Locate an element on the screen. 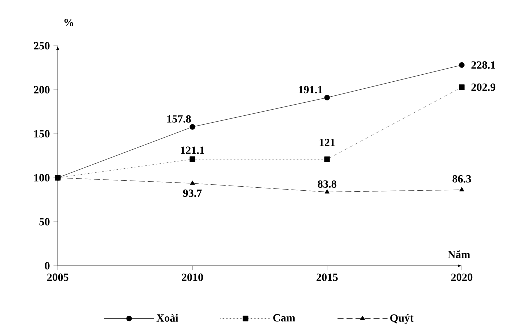 The image size is (526, 332). data-label: 93.7 is located at coordinates (192, 194).